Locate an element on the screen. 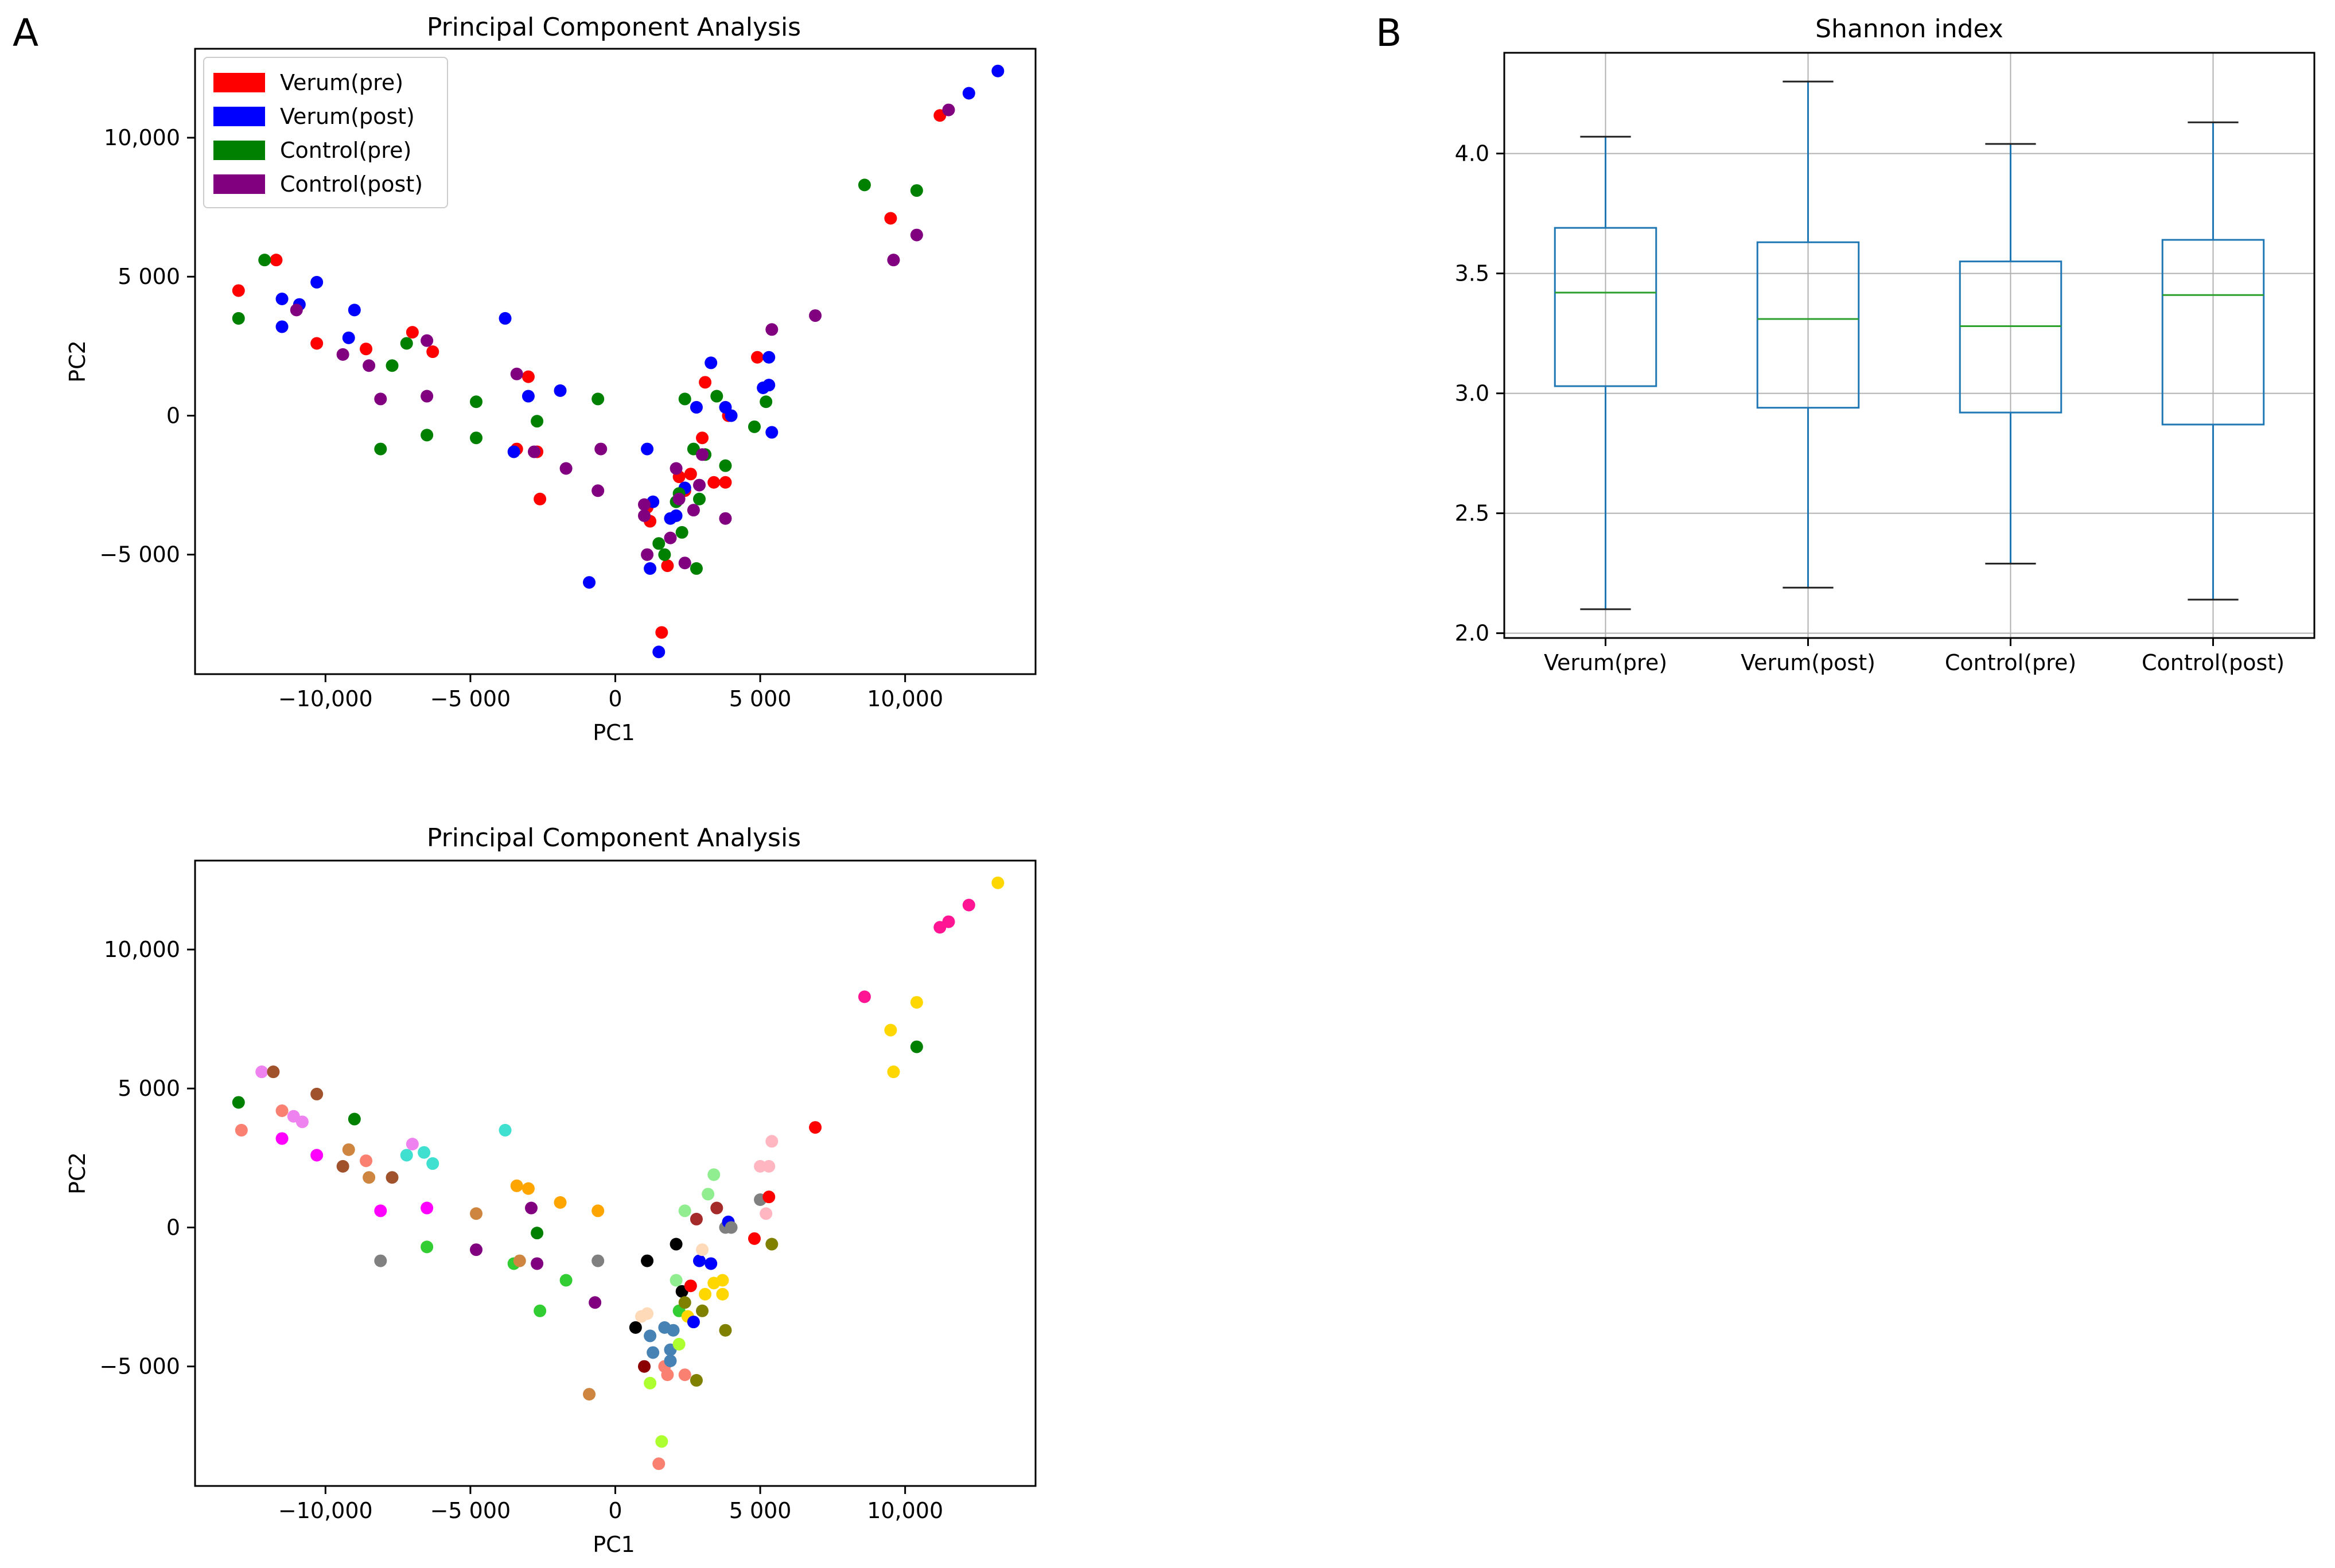  pca-group-x-tick-label: 5 000 is located at coordinates (761, 698).